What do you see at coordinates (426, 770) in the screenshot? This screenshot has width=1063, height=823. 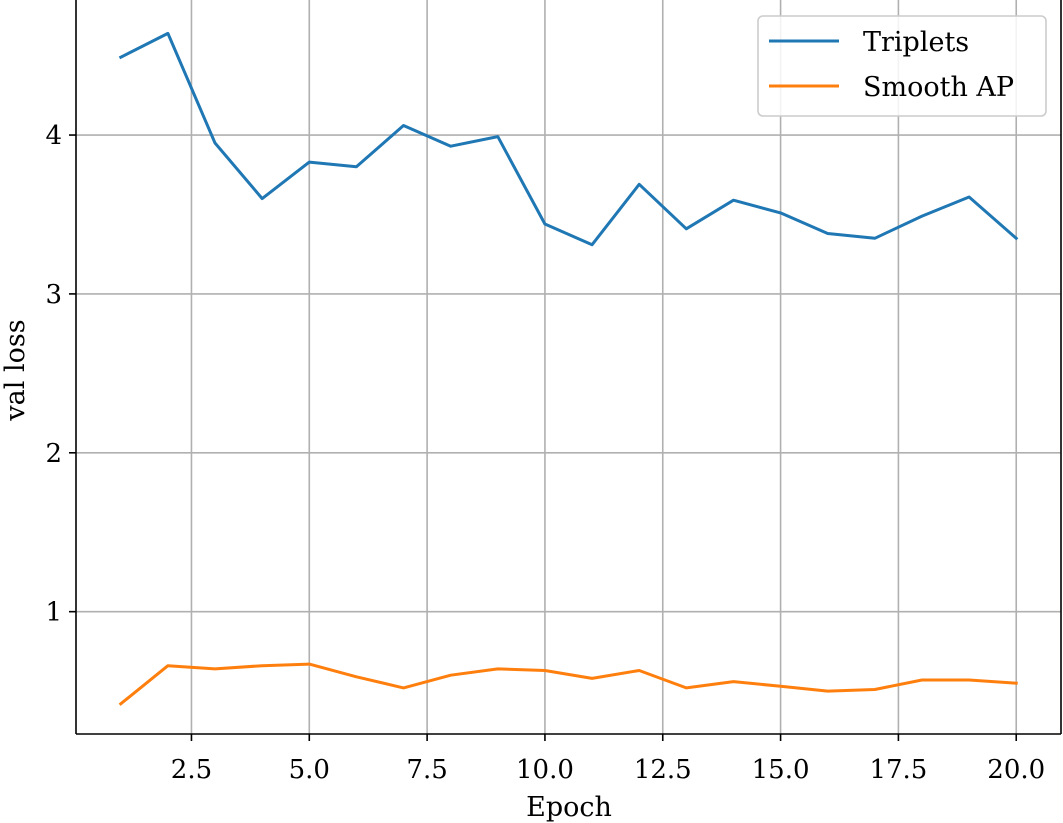 I see `x-tick-label: 7.5` at bounding box center [426, 770].